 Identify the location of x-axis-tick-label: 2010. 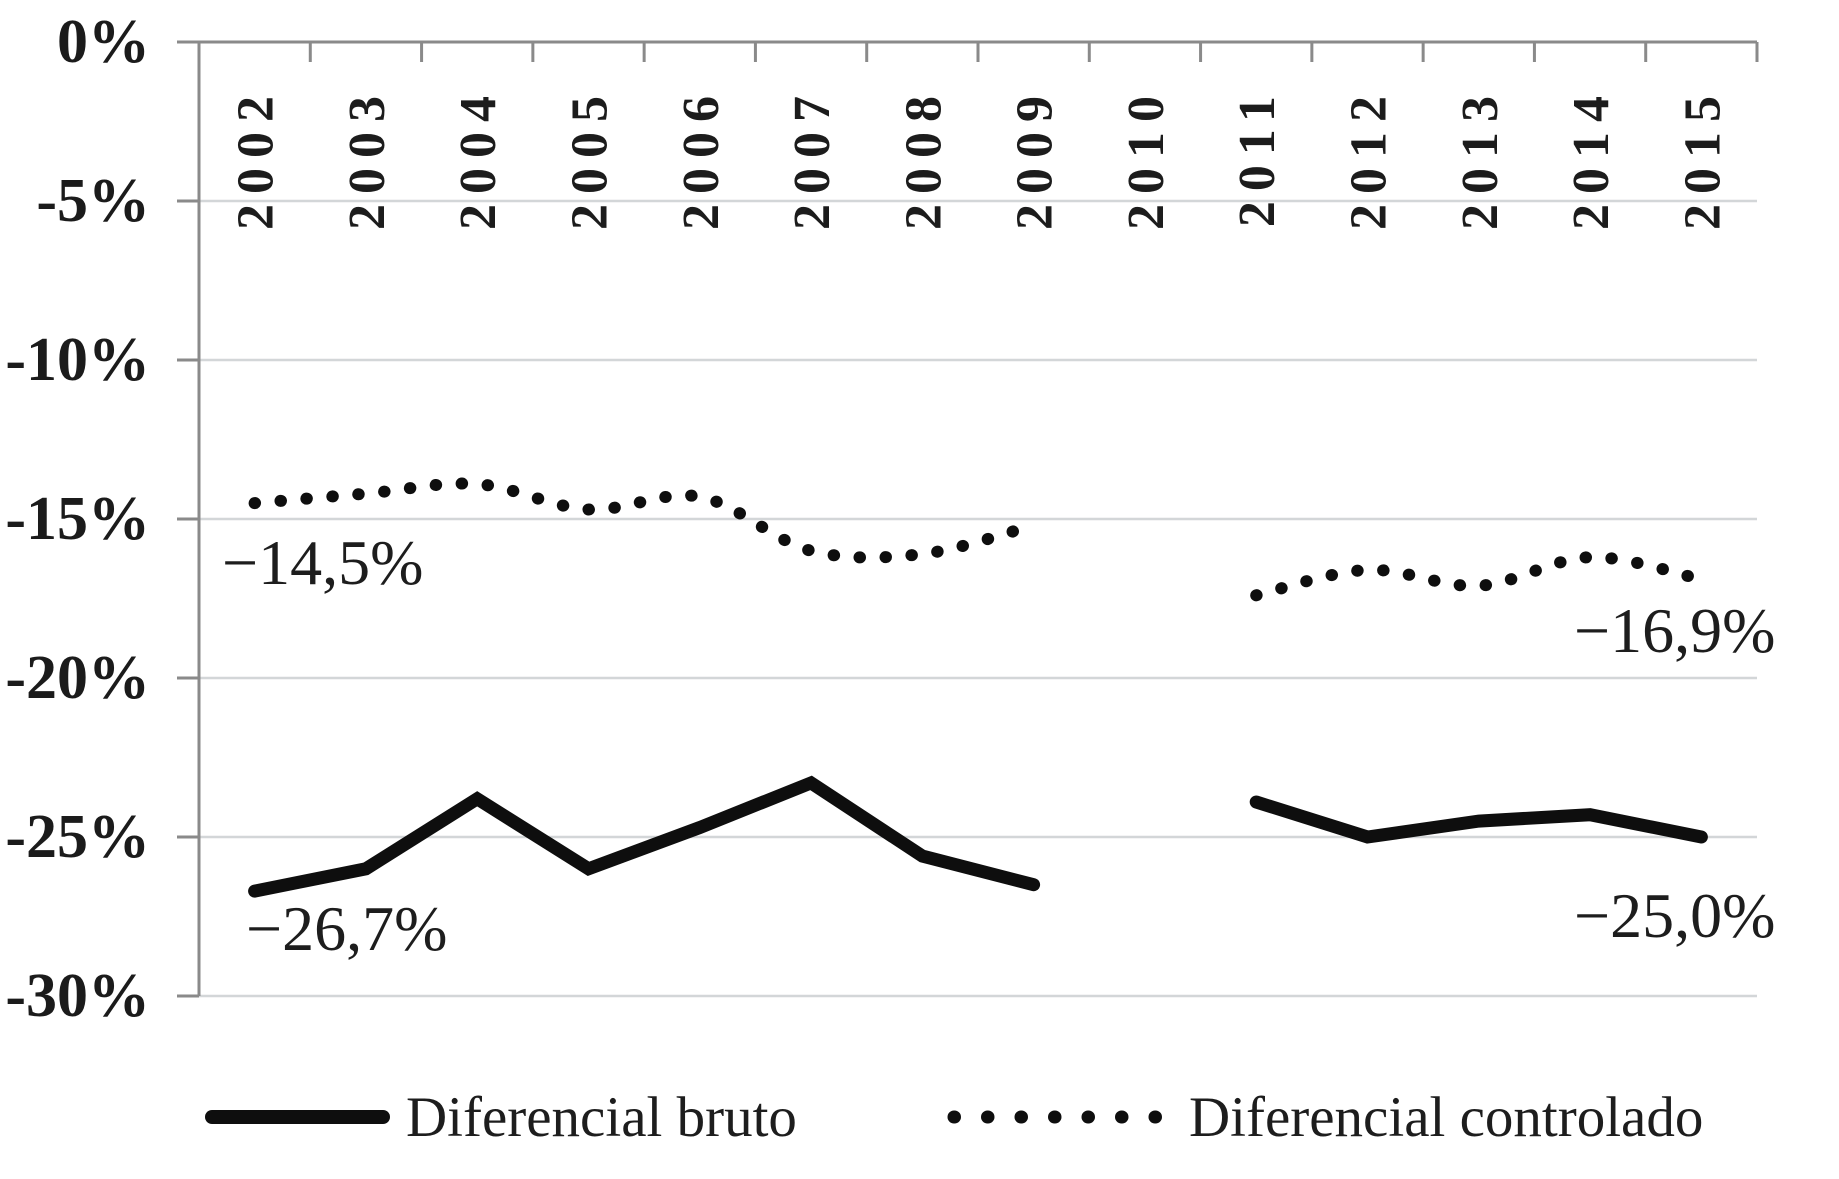
(1146, 158).